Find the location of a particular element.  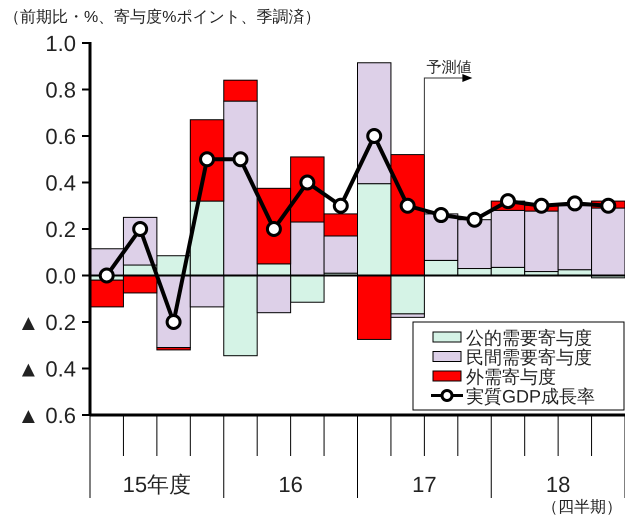

text: 15年度 is located at coordinates (157, 484).